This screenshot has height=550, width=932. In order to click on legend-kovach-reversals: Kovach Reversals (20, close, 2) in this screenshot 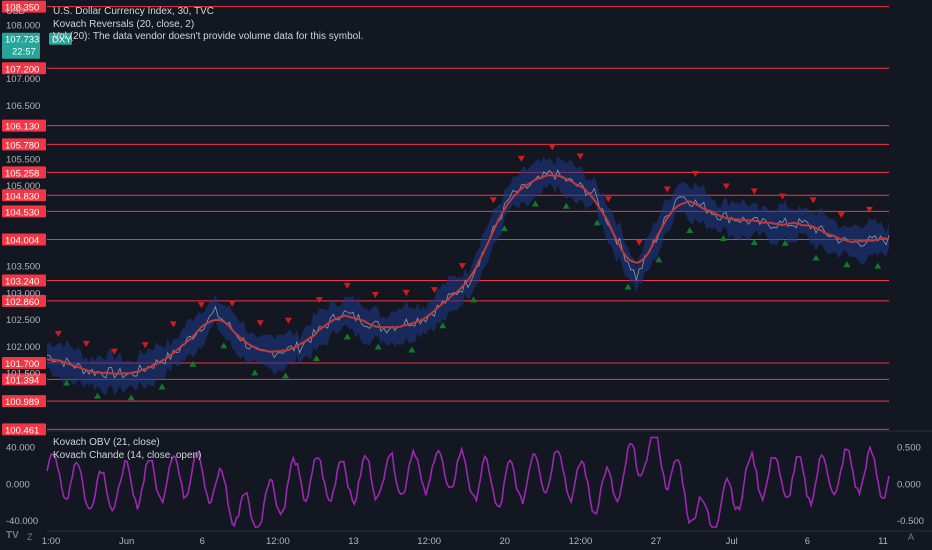, I will do `click(124, 24)`.